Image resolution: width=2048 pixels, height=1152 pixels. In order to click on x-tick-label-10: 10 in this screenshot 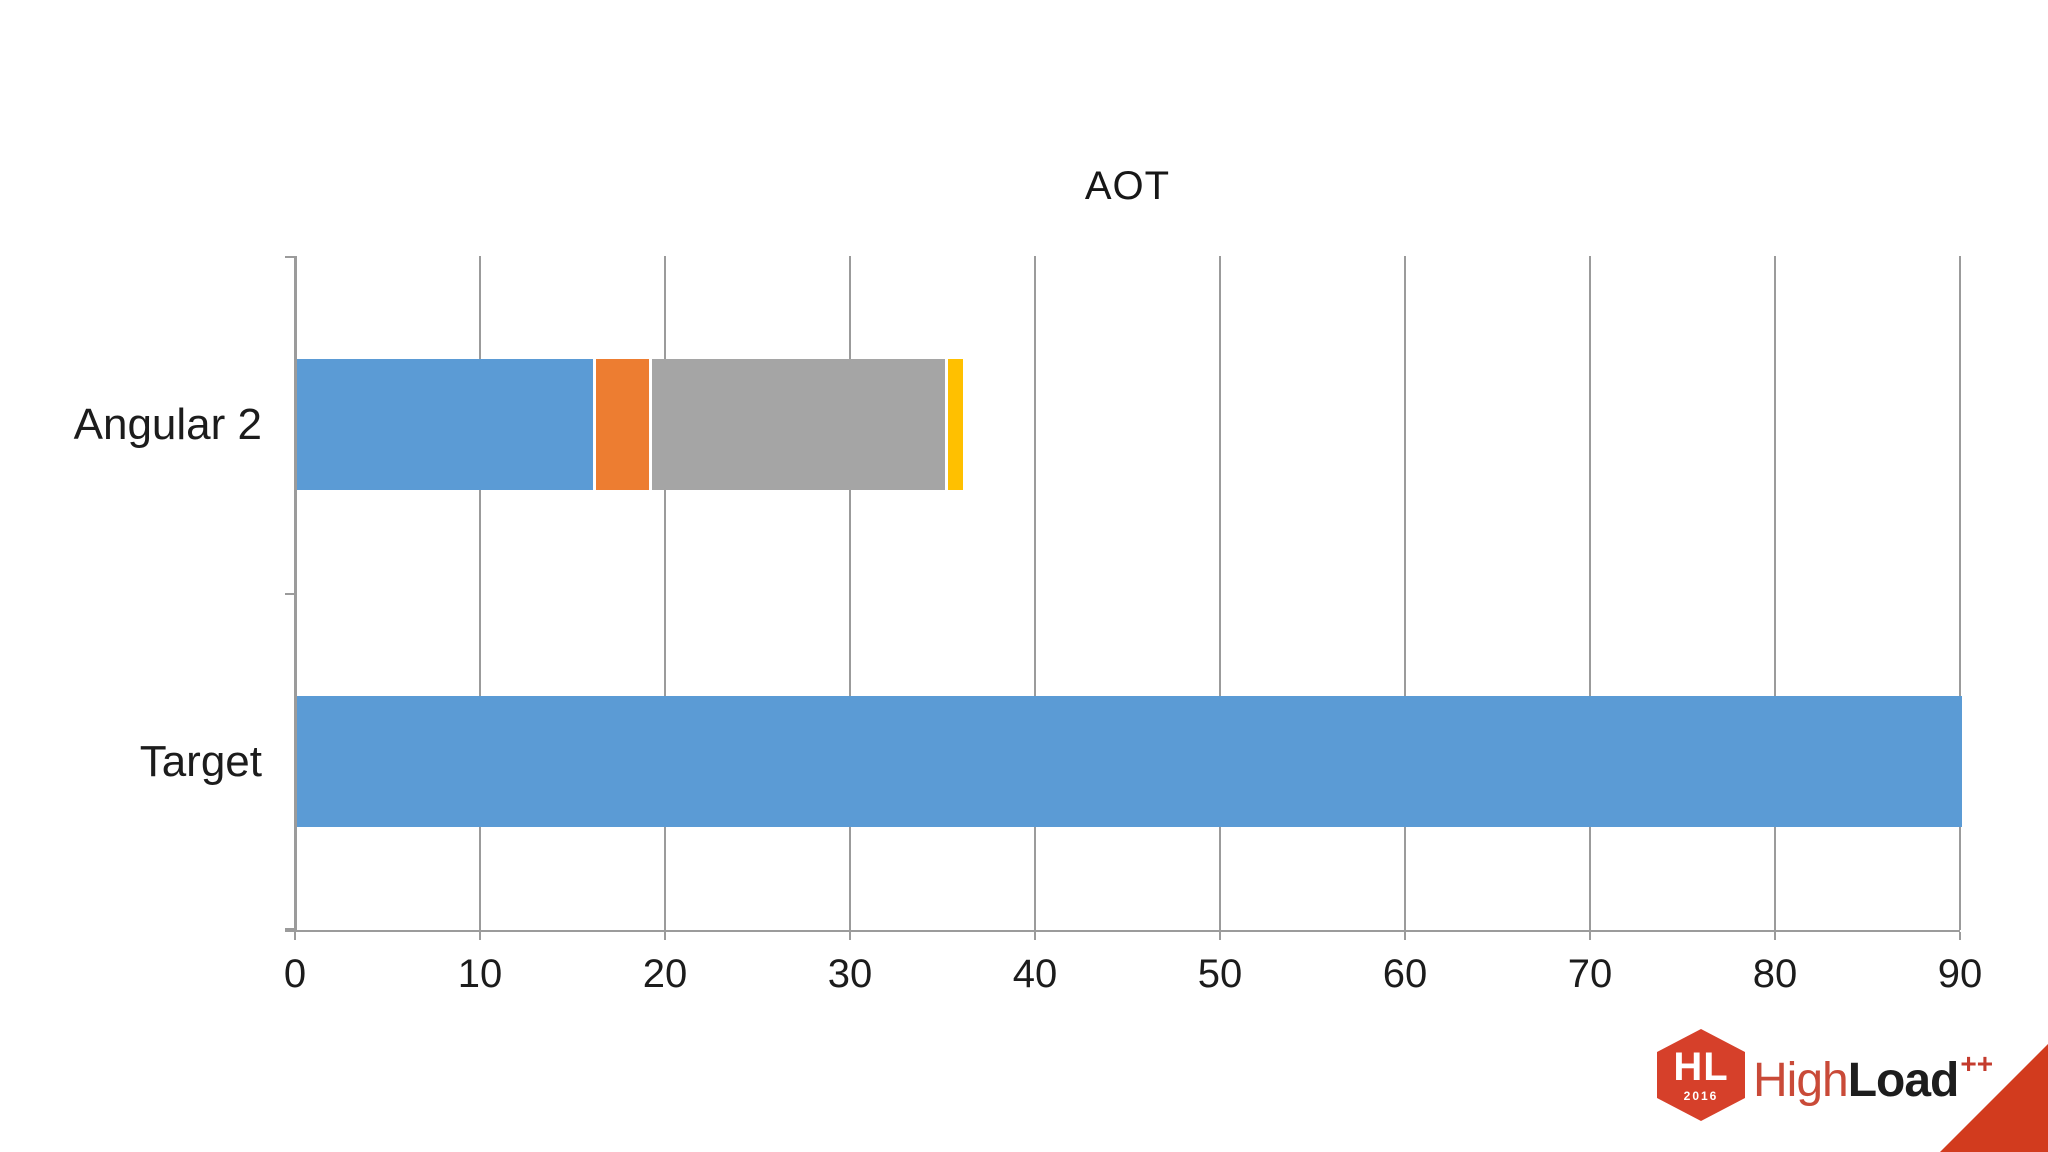, I will do `click(480, 974)`.